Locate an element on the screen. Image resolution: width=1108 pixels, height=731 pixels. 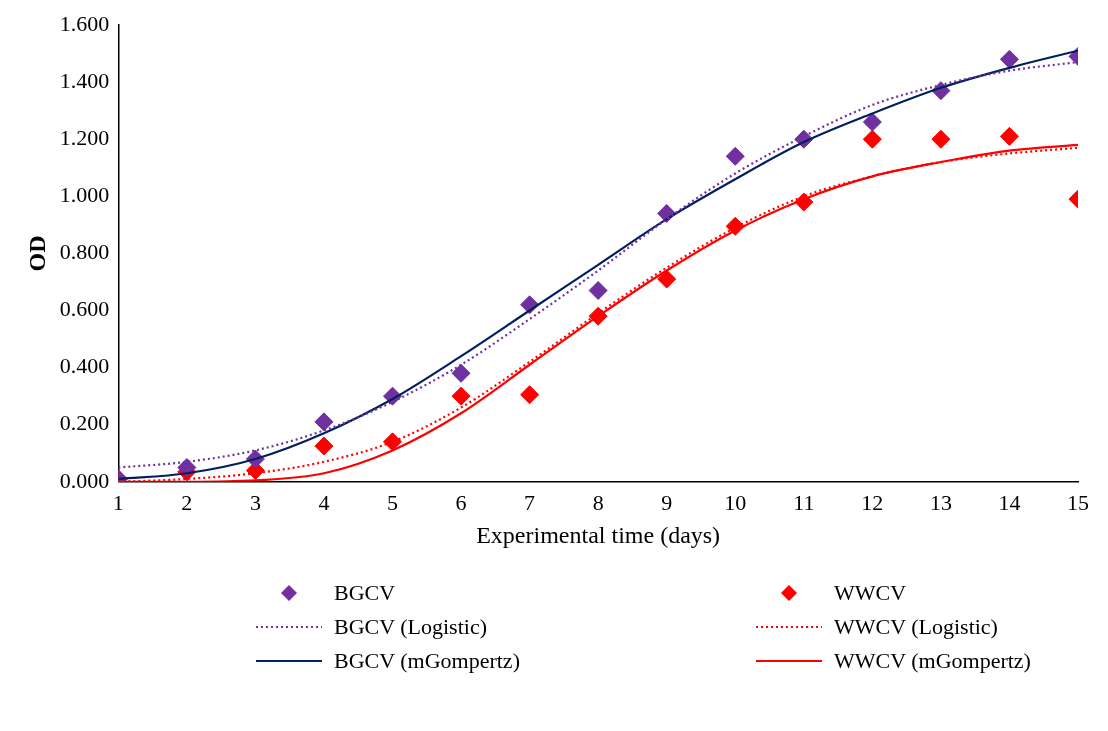
y-tick-label: 1.000 is located at coordinates (84, 195).